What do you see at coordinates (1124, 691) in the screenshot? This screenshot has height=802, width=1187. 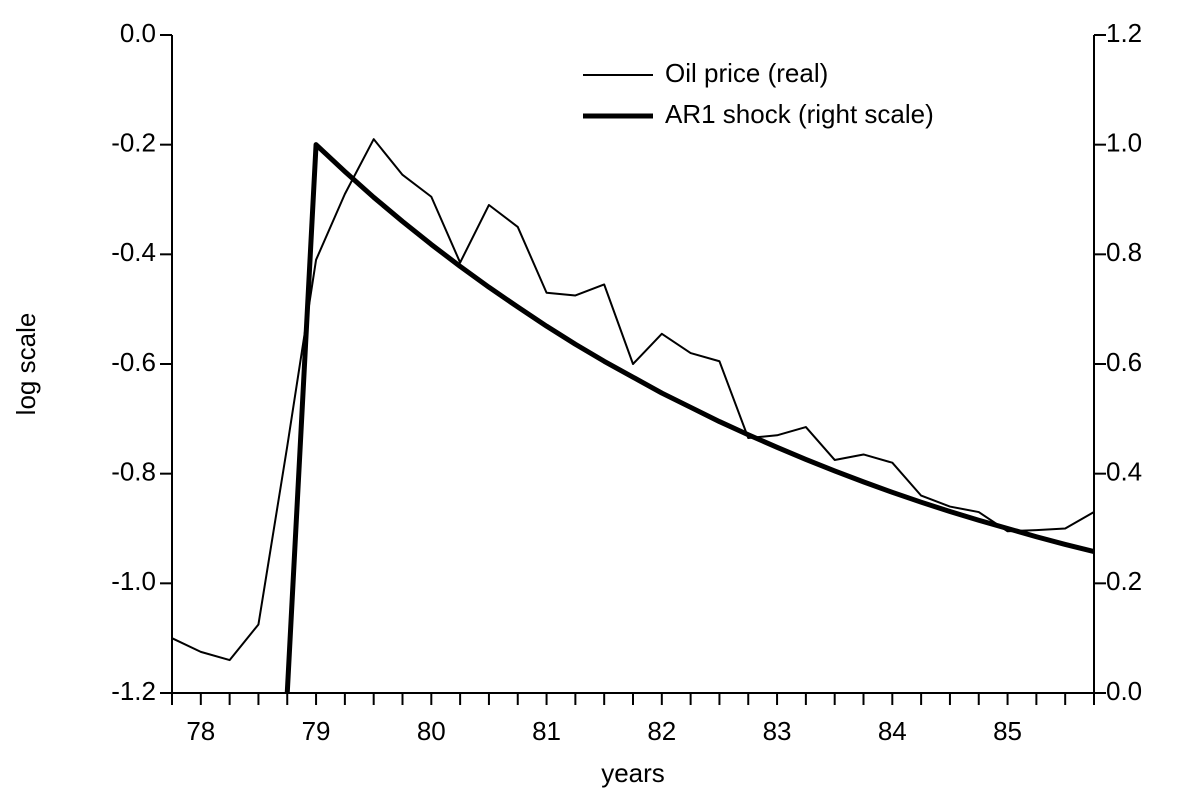 I see `y2-tick-label: 0.0` at bounding box center [1124, 691].